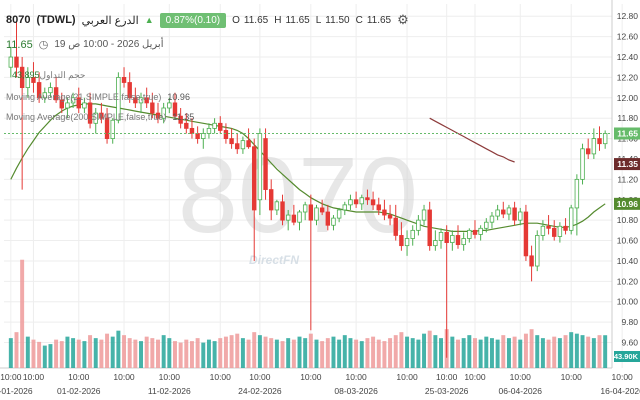 Image resolution: width=640 pixels, height=400 pixels. Describe the element at coordinates (297, 20) in the screenshot. I see `high-value: 11.65` at that location.